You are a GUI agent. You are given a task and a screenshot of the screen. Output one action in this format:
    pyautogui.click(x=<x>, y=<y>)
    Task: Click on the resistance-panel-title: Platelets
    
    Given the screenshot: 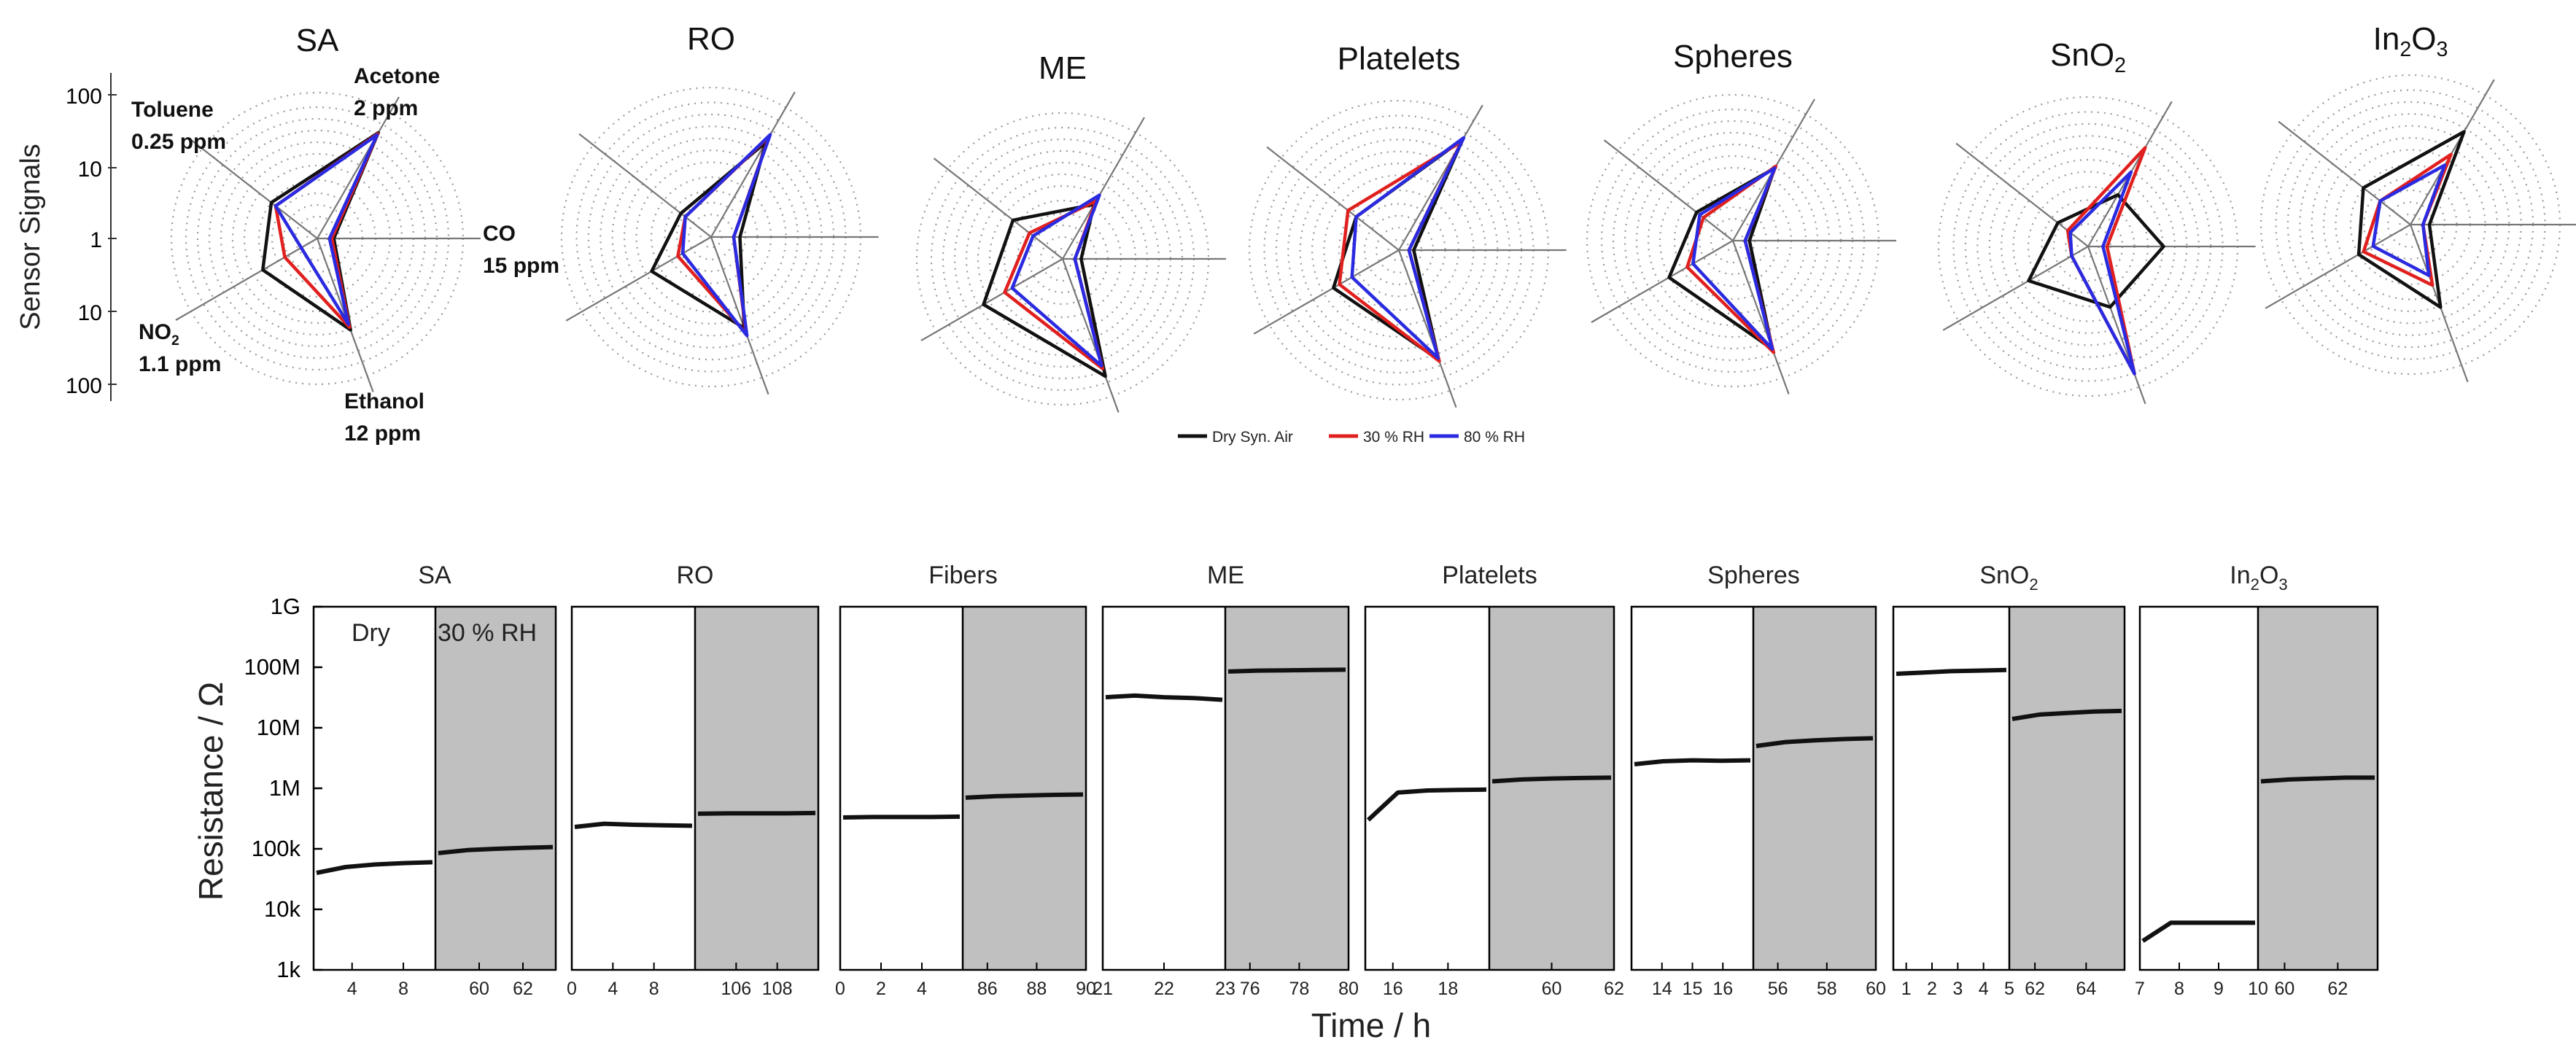 What is the action you would take?
    pyautogui.click(x=1490, y=575)
    